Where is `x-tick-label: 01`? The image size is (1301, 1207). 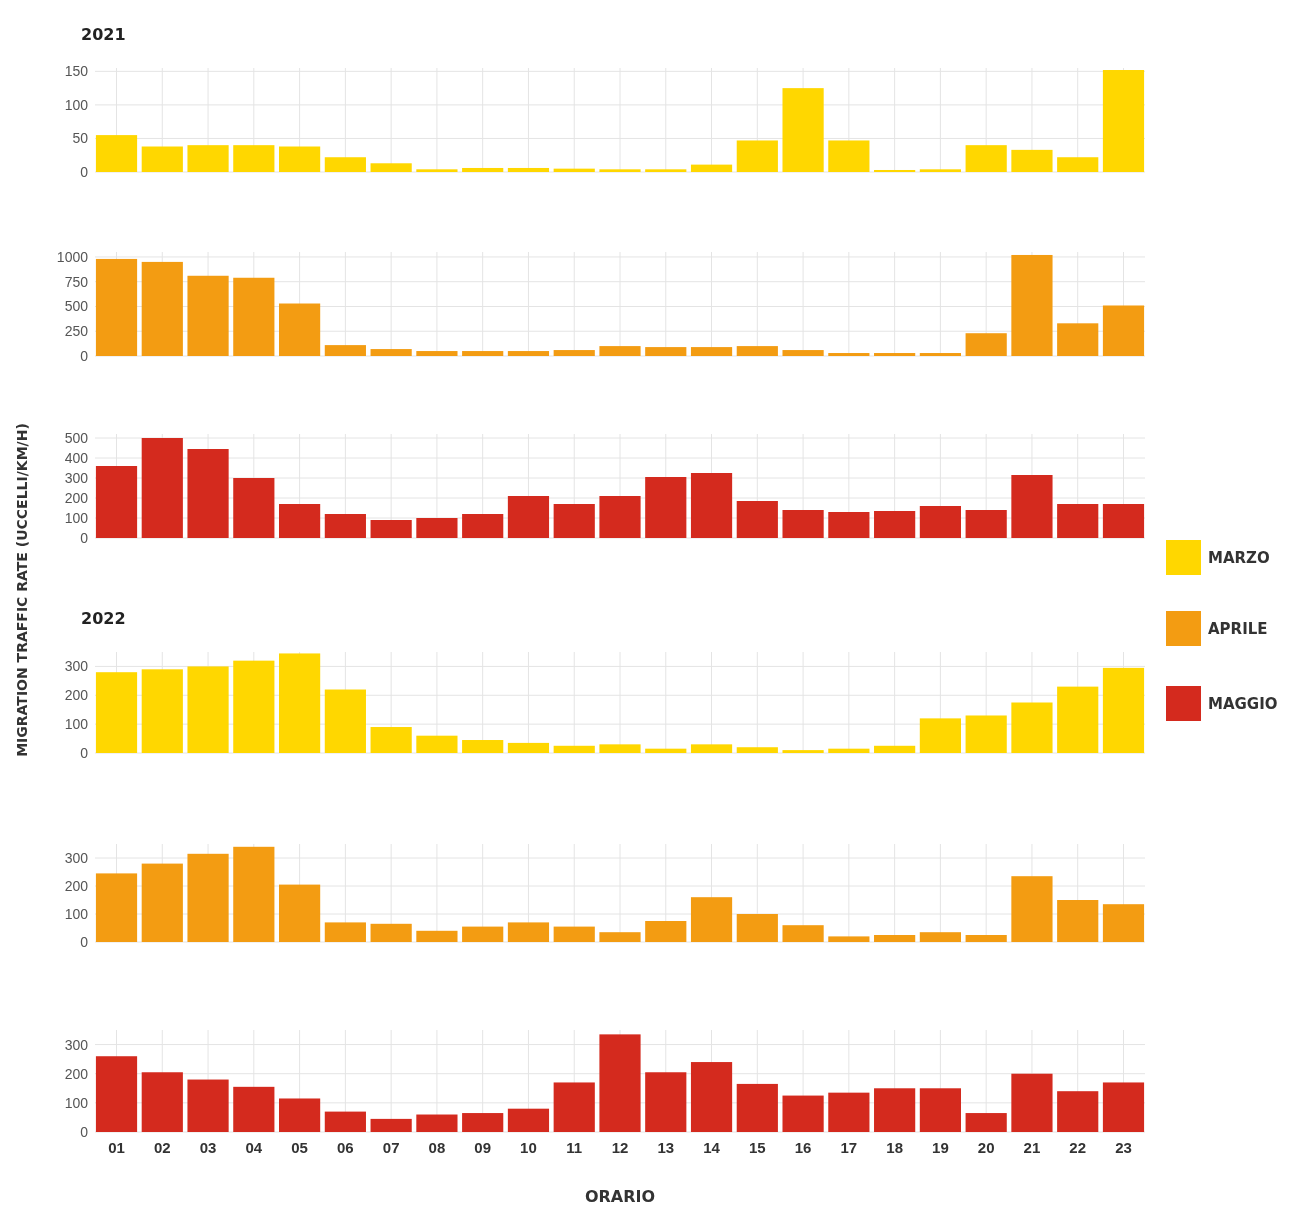
x-tick-label: 01 is located at coordinates (116, 1147).